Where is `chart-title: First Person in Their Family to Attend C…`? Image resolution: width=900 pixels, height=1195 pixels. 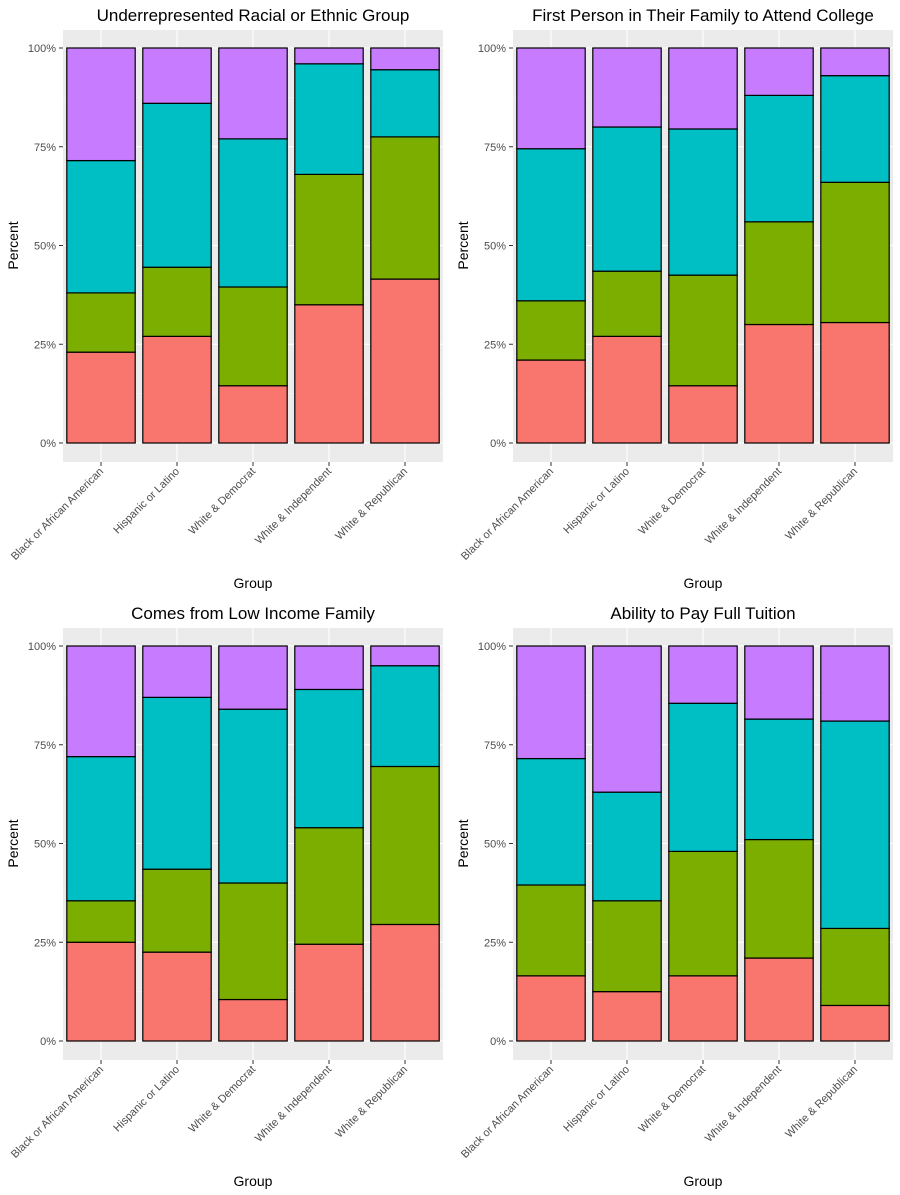
chart-title: First Person in Their Family to Attend C… is located at coordinates (703, 15).